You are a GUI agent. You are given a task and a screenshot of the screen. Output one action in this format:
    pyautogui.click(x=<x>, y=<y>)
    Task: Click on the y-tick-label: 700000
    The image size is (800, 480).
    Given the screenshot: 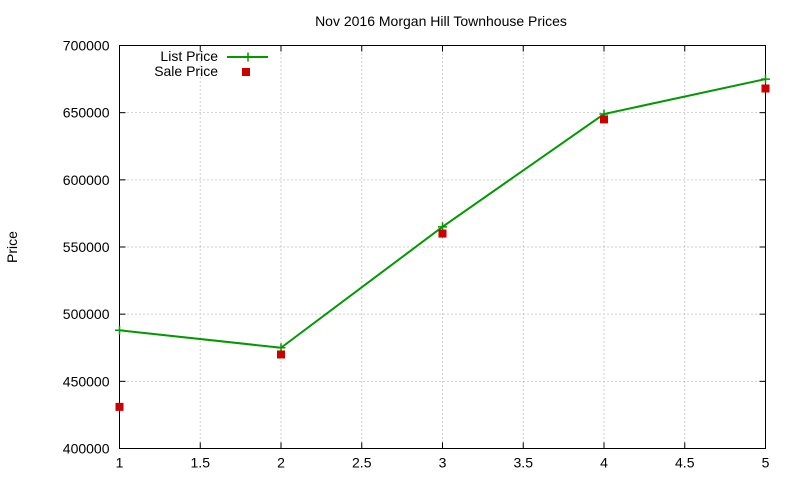 What is the action you would take?
    pyautogui.click(x=86, y=46)
    